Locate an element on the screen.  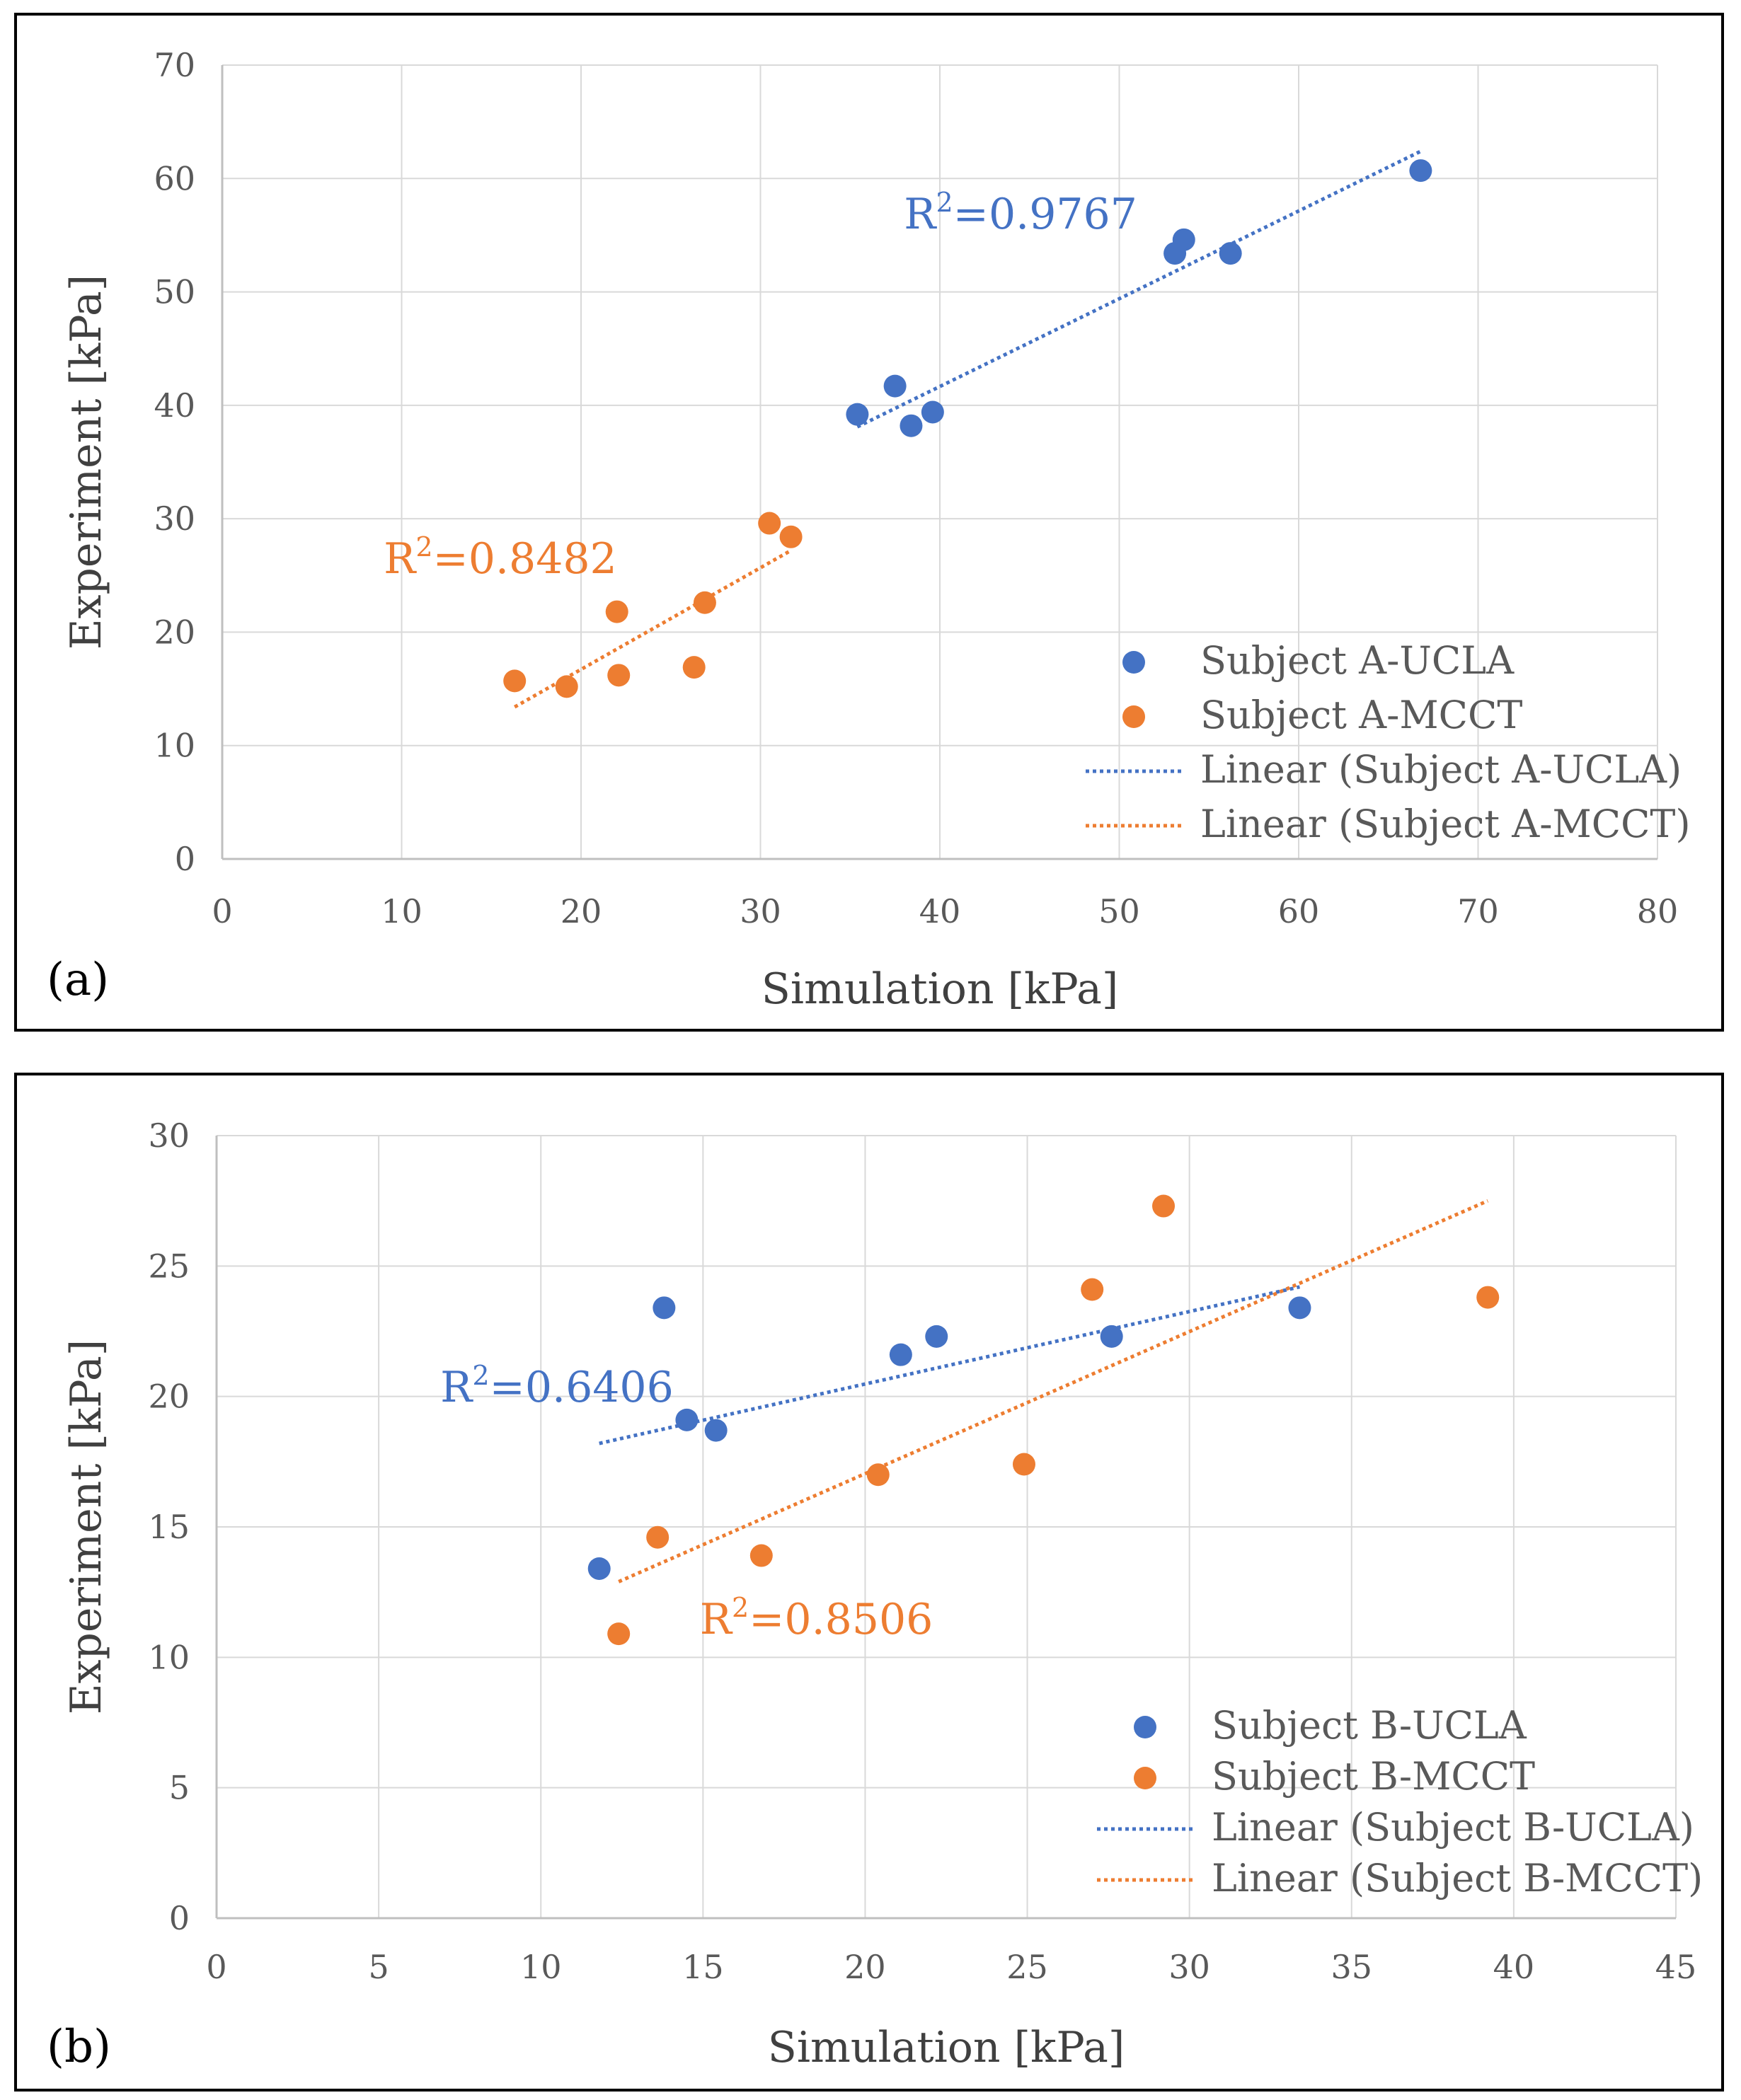
y-tick-label: 25 is located at coordinates (169, 1266).